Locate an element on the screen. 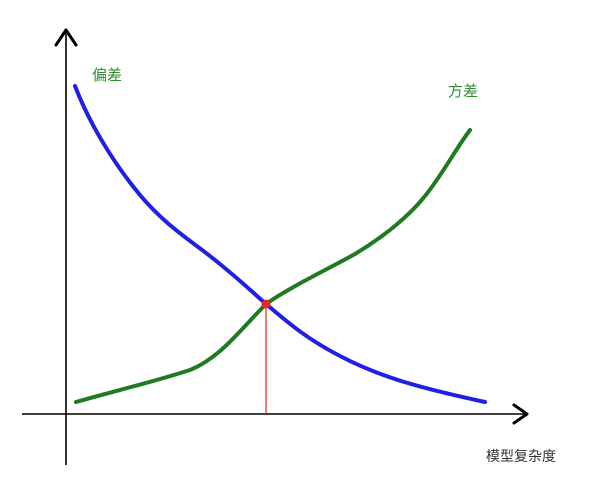  variance-label: 方差 is located at coordinates (463, 91).